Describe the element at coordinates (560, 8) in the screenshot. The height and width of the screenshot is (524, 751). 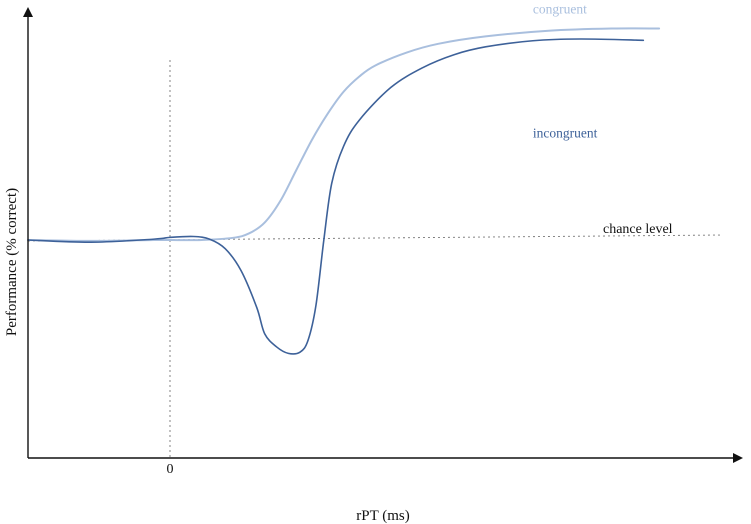
I see `congruent-series-label: congruent` at that location.